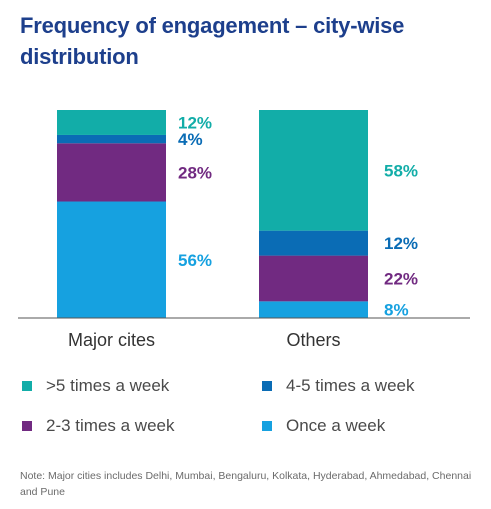 Image resolution: width=491 pixels, height=509 pixels. I want to click on data-label-major-cites-4-5-times-a-week: 4%, so click(190, 139).